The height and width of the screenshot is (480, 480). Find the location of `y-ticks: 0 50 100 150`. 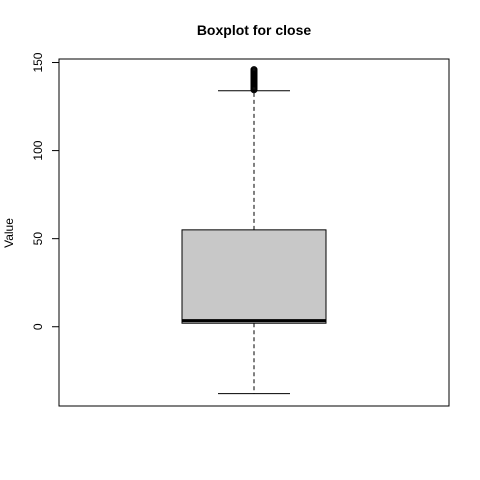

y-ticks: 0 50 100 150 is located at coordinates (45, 191).